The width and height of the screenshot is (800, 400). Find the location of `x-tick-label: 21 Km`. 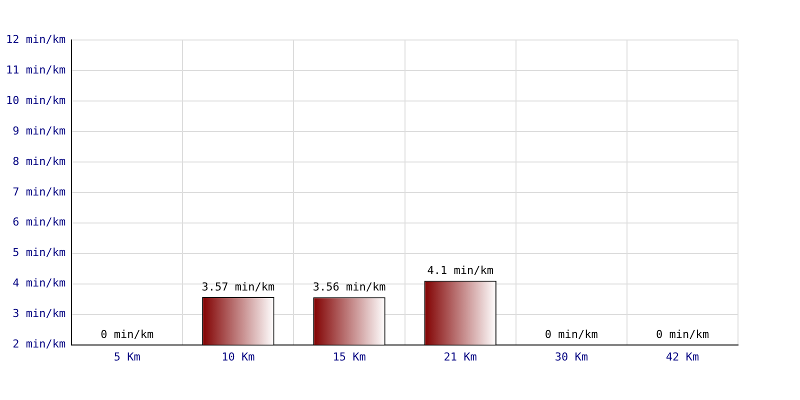

x-tick-label: 21 Km is located at coordinates (461, 357).